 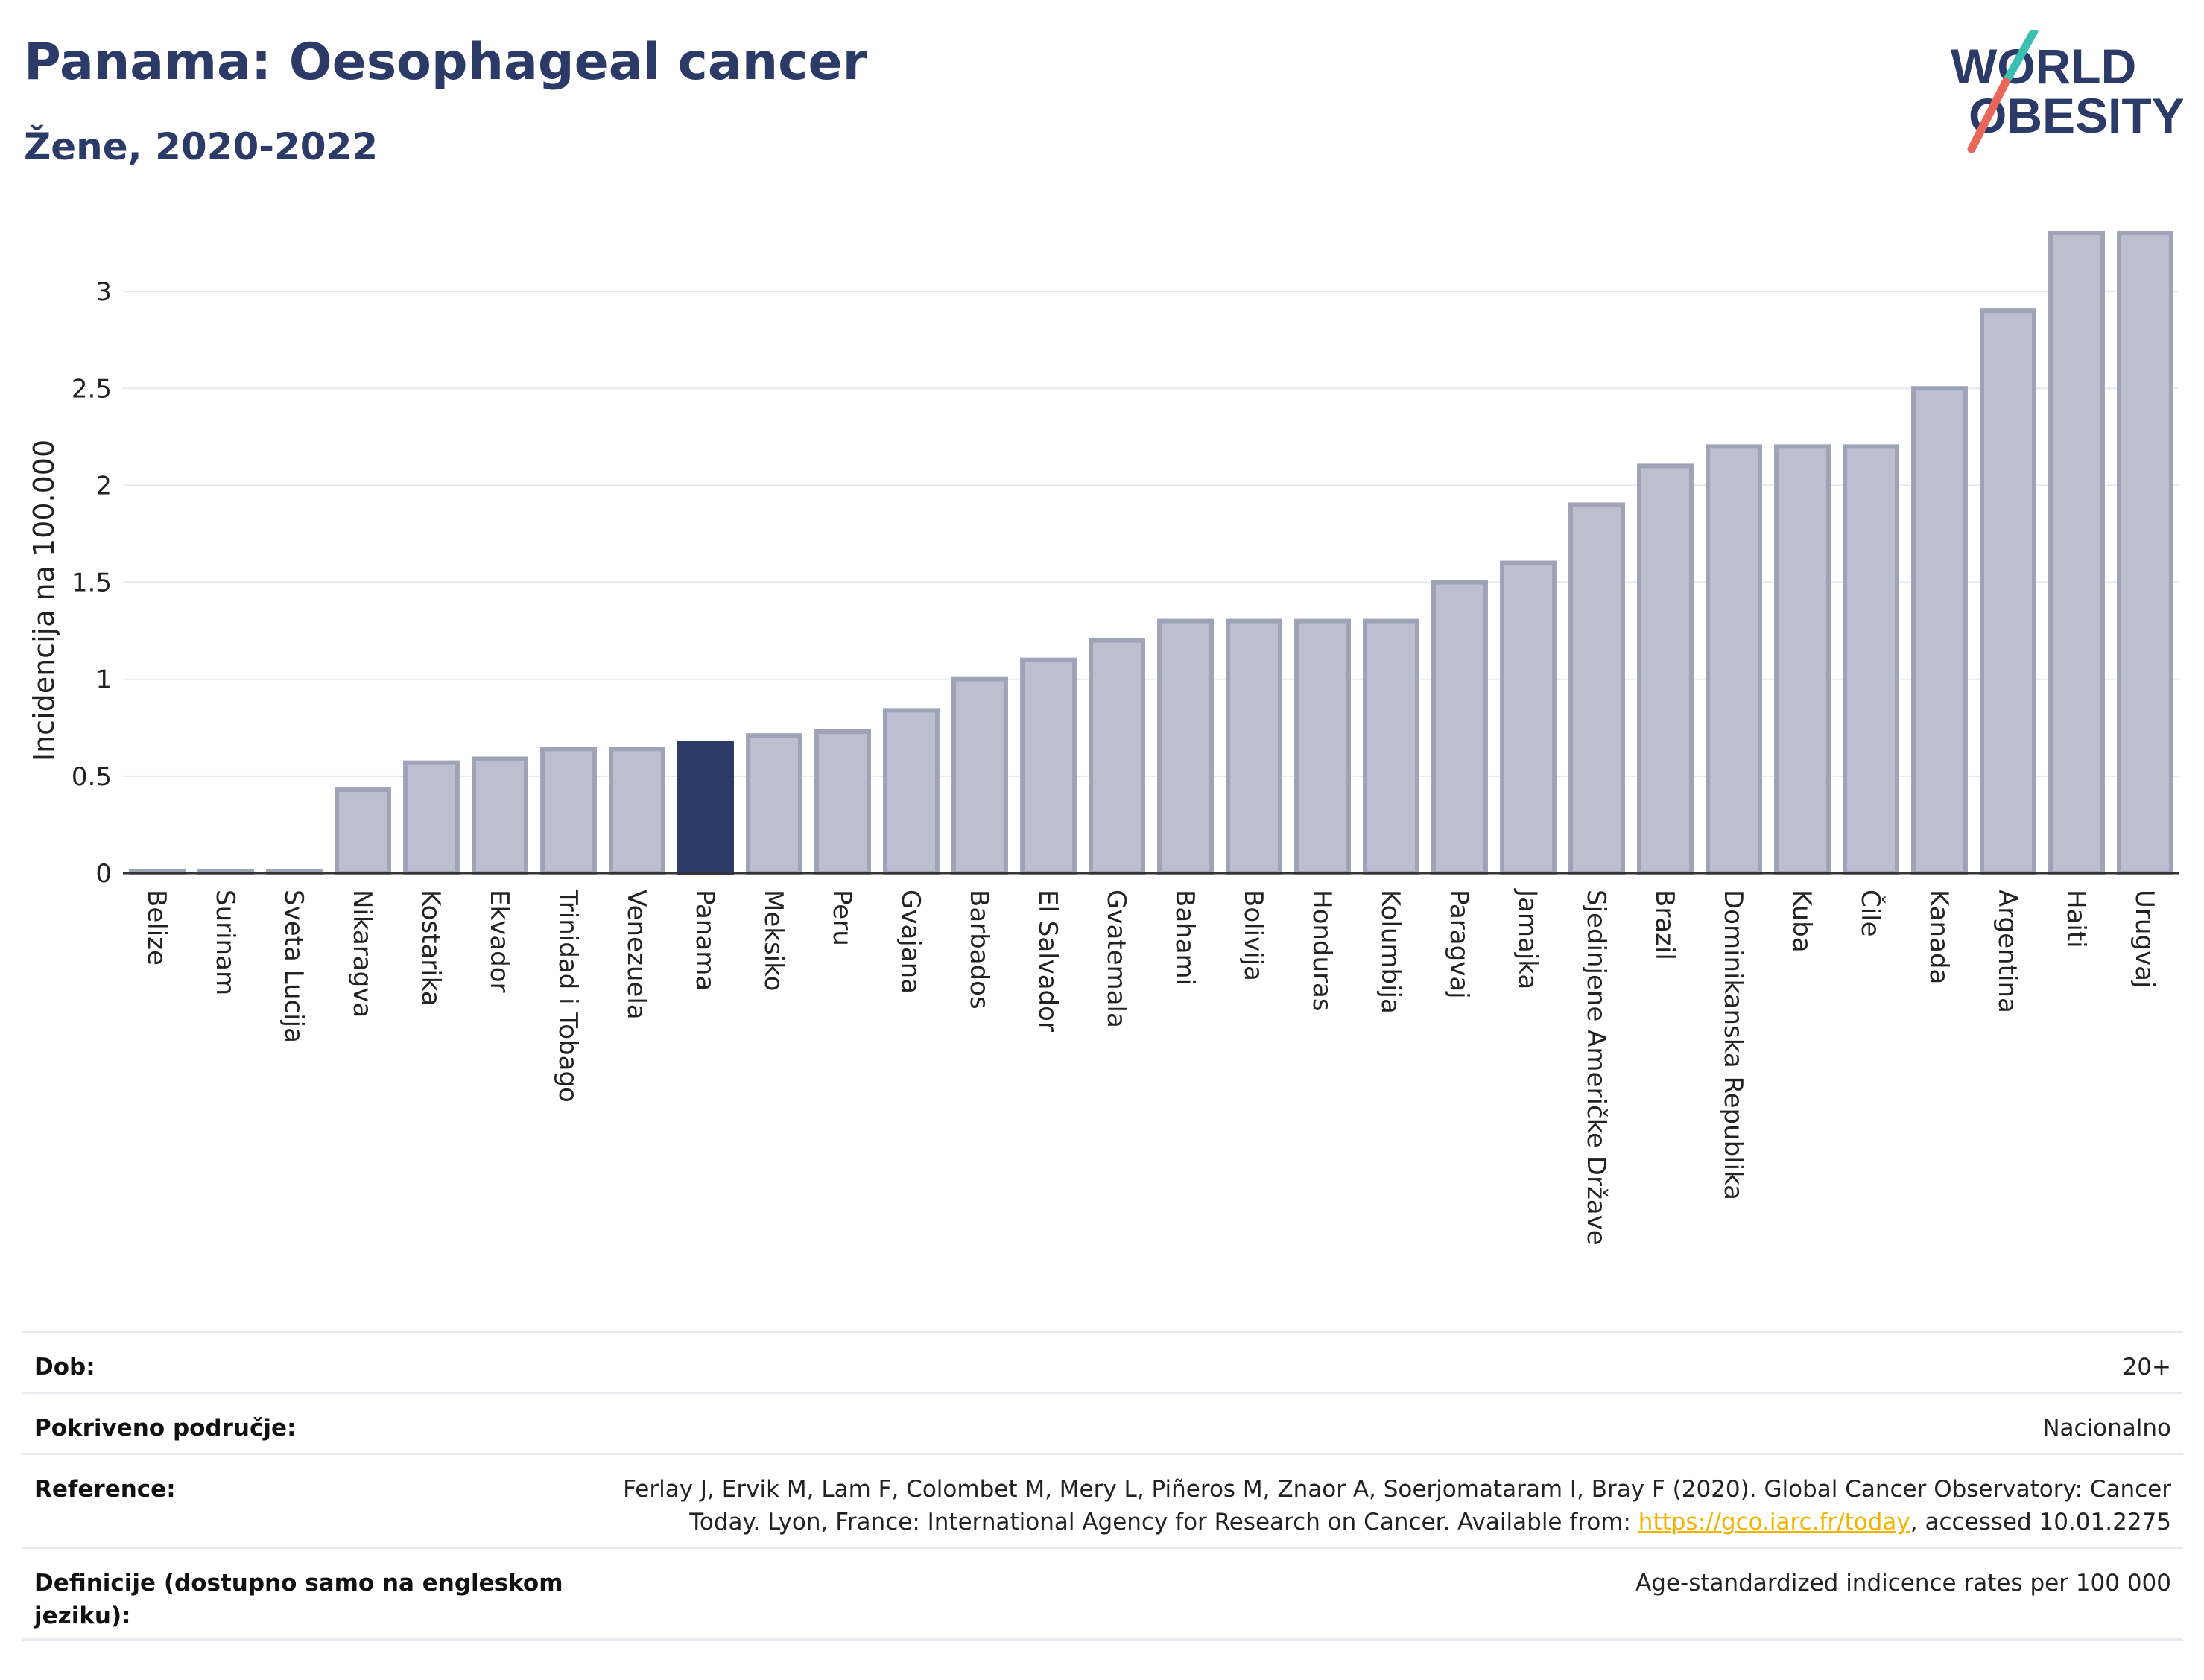 I want to click on y-tick-label: 0.5, so click(x=92, y=777).